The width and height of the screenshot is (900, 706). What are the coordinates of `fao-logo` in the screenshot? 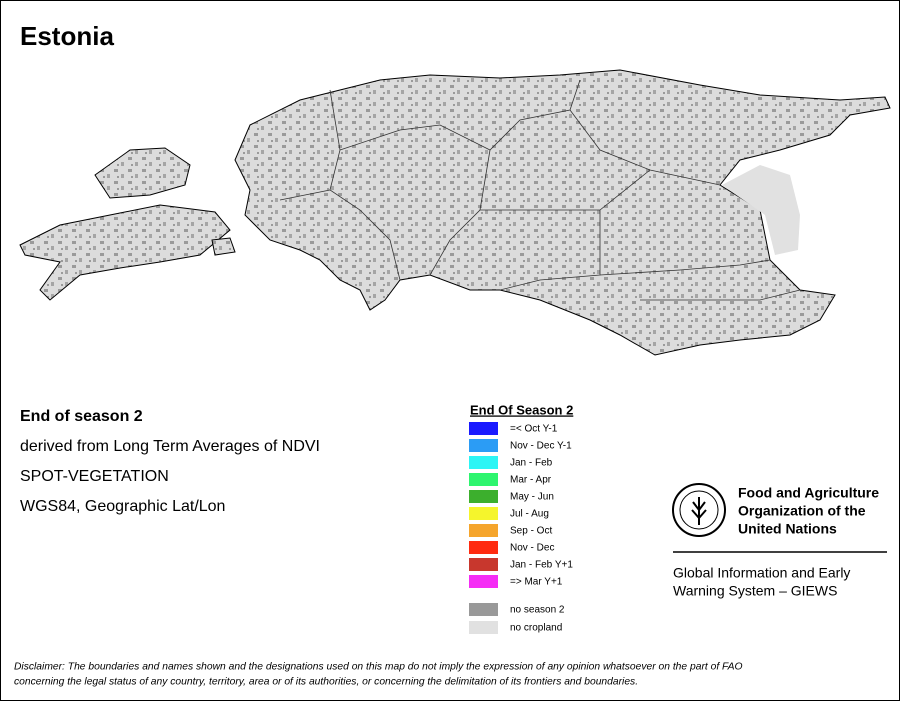 It's located at (779, 518).